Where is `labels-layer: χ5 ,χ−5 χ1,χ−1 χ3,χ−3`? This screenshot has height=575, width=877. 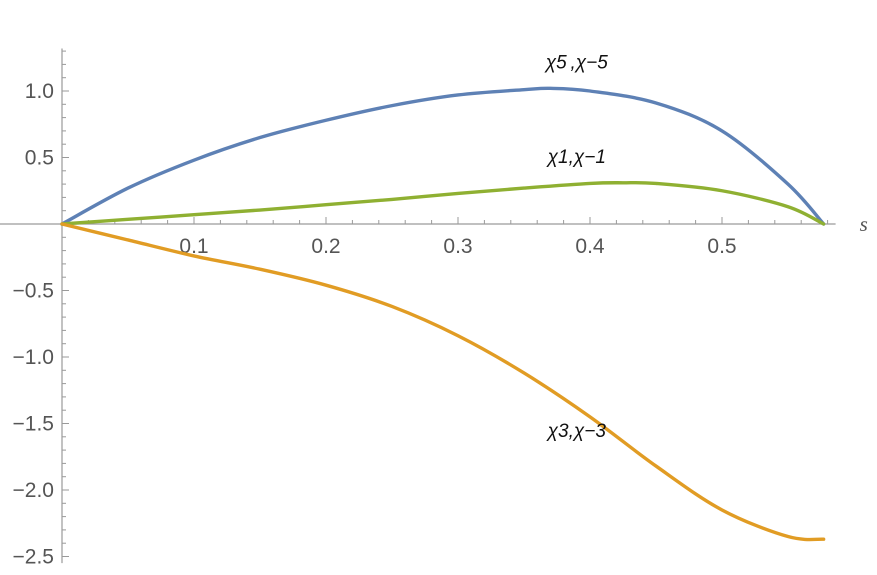 labels-layer: χ5 ,χ−5 χ1,χ−1 χ3,χ−3 is located at coordinates (576, 246).